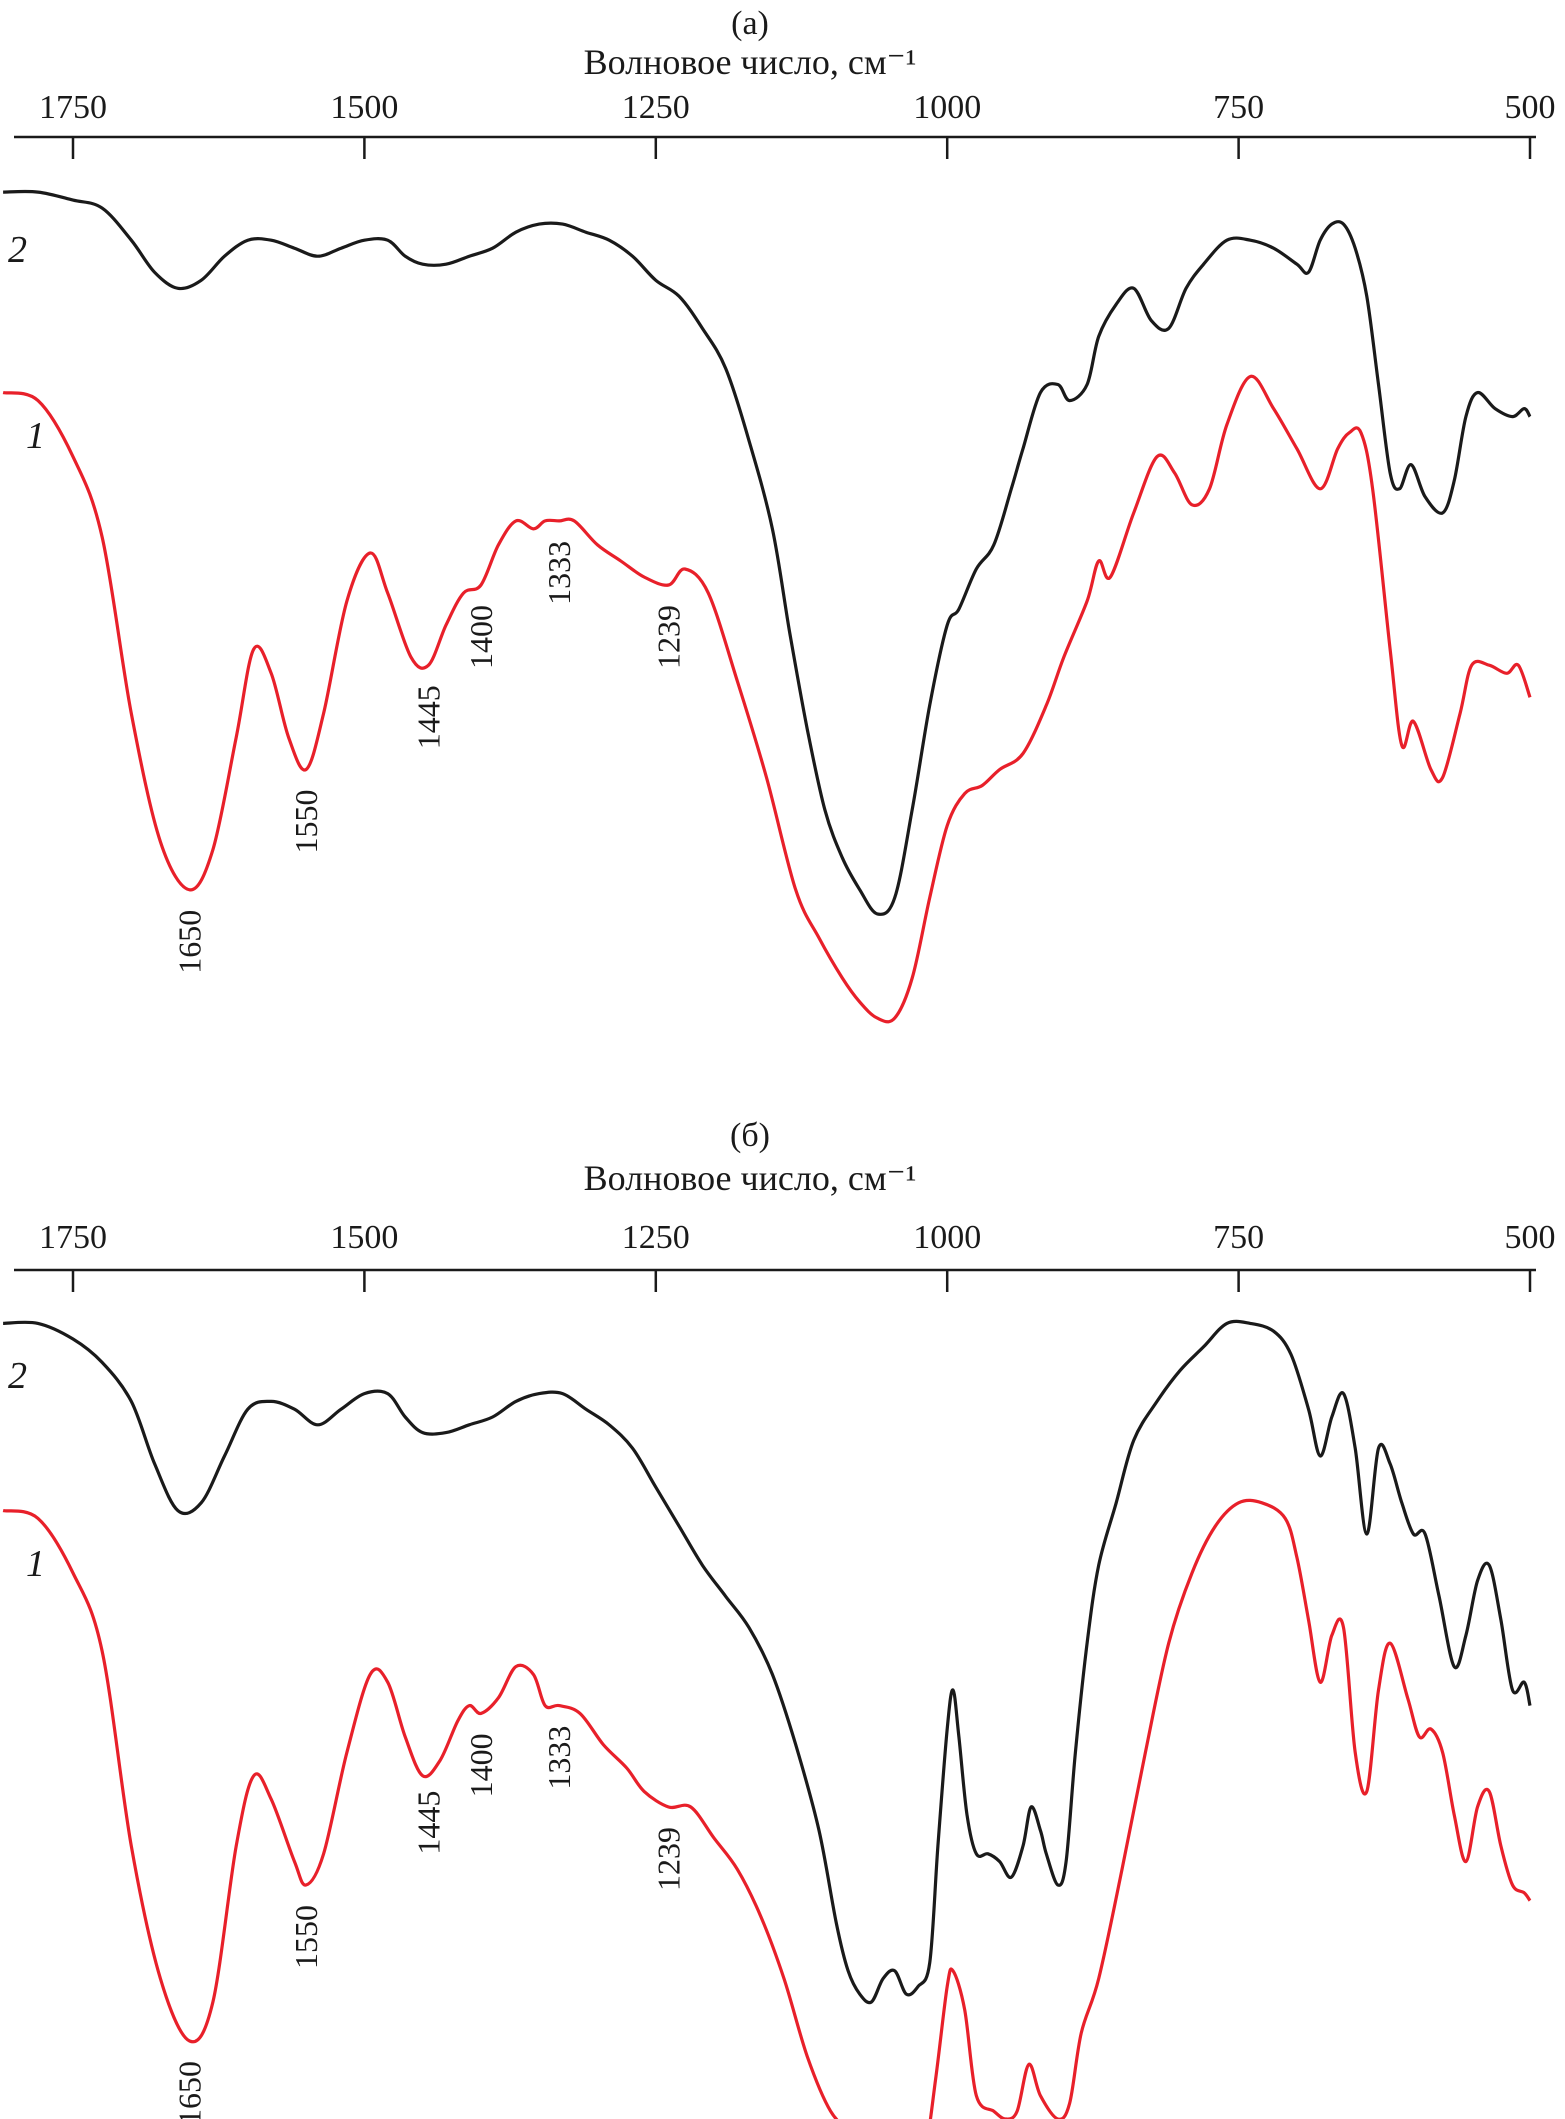  What do you see at coordinates (17, 250) in the screenshot?
I see `panel-a-curve-number-2: 2` at bounding box center [17, 250].